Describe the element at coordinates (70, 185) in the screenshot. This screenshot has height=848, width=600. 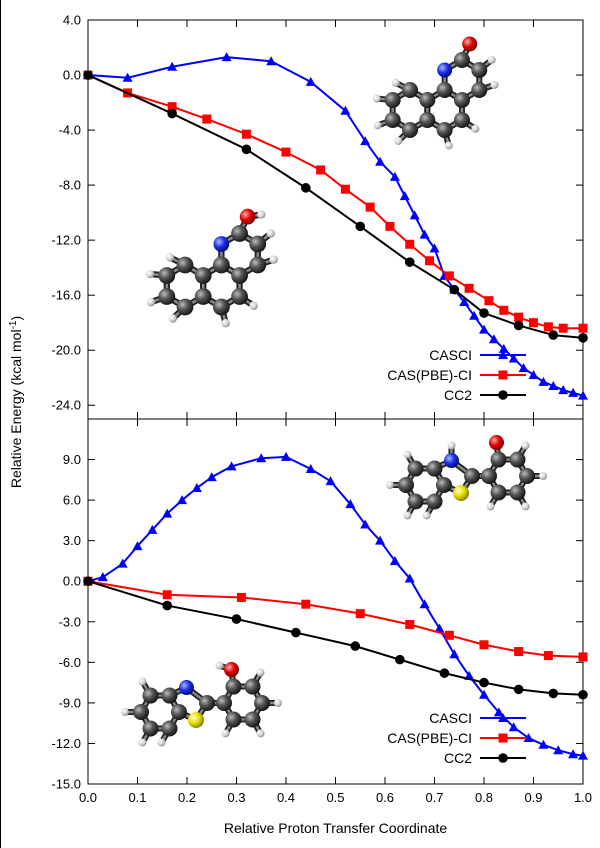
I see `y-tick-label: -8.0` at that location.